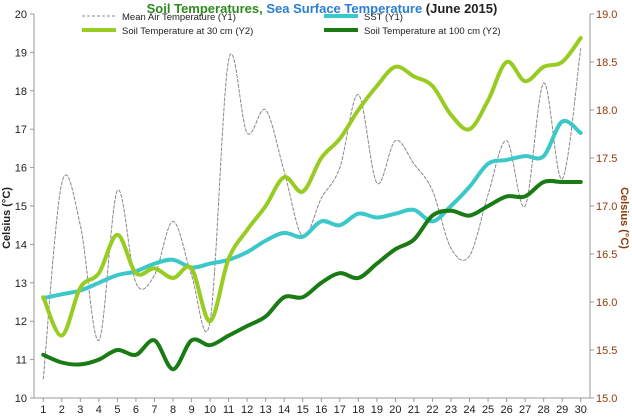 The width and height of the screenshot is (632, 418). I want to click on y-left-tick-label: 13, so click(21, 284).